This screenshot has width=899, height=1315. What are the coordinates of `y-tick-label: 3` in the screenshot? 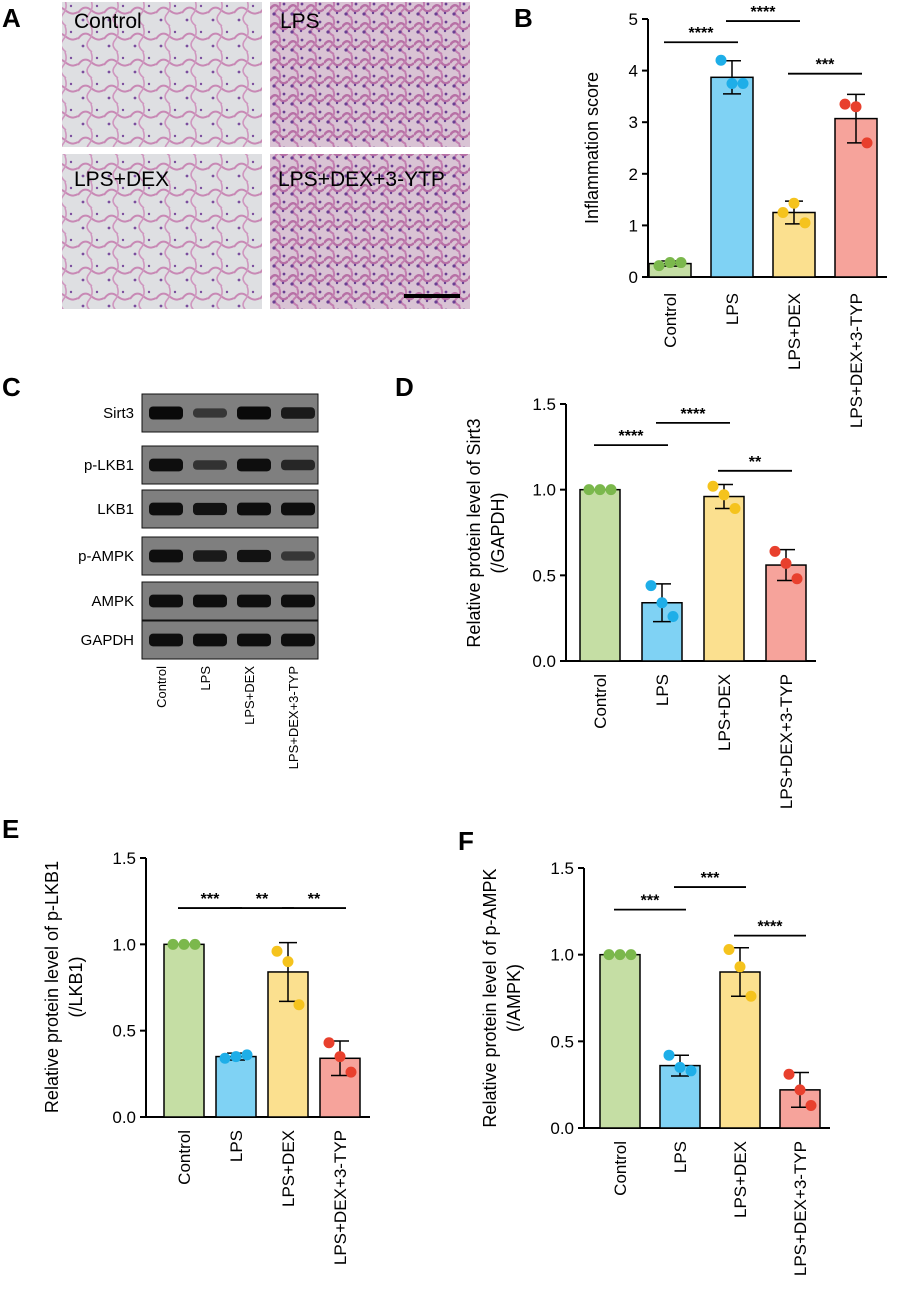 It's located at (633, 122).